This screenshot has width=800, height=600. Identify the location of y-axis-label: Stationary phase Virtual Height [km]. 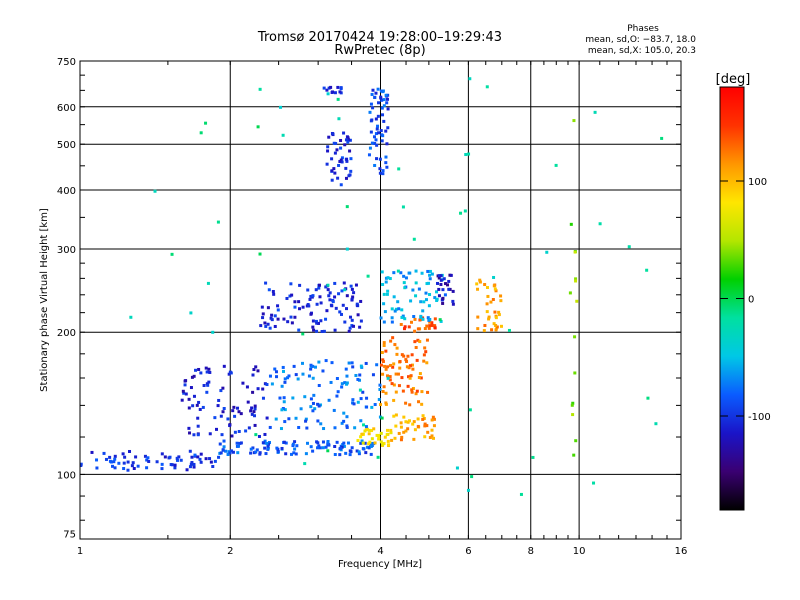
(44, 300).